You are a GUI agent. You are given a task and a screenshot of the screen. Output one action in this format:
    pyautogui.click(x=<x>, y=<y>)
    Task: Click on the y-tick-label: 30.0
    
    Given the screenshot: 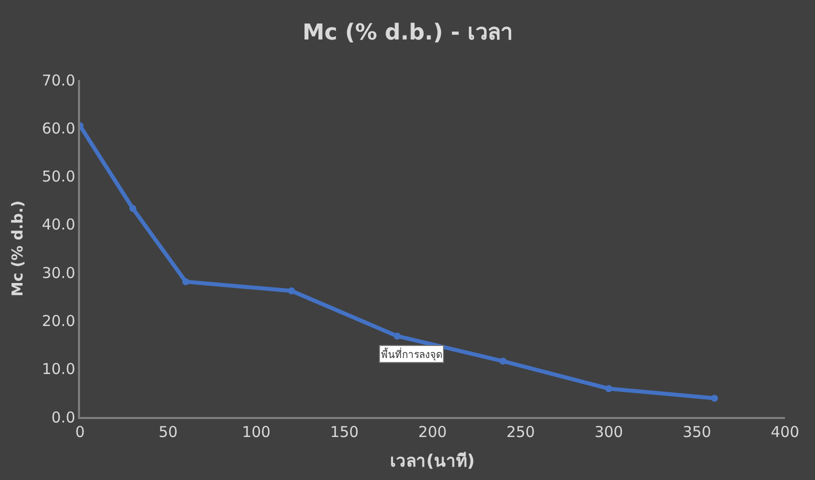 What is the action you would take?
    pyautogui.click(x=59, y=273)
    